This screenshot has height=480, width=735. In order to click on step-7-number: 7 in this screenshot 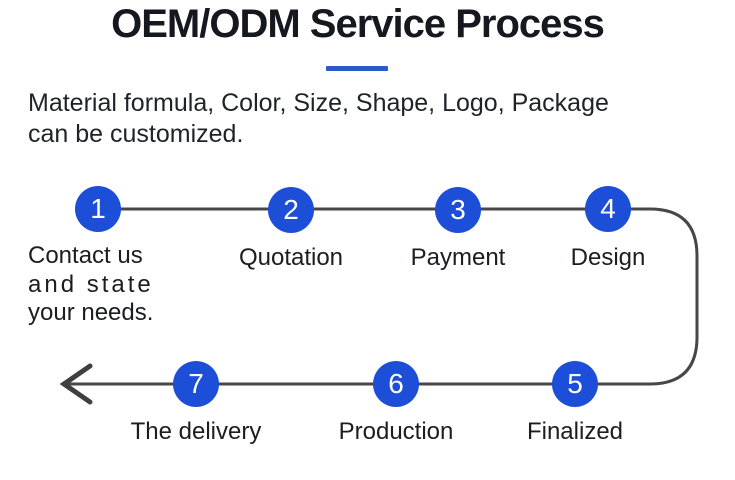, I will do `click(196, 383)`.